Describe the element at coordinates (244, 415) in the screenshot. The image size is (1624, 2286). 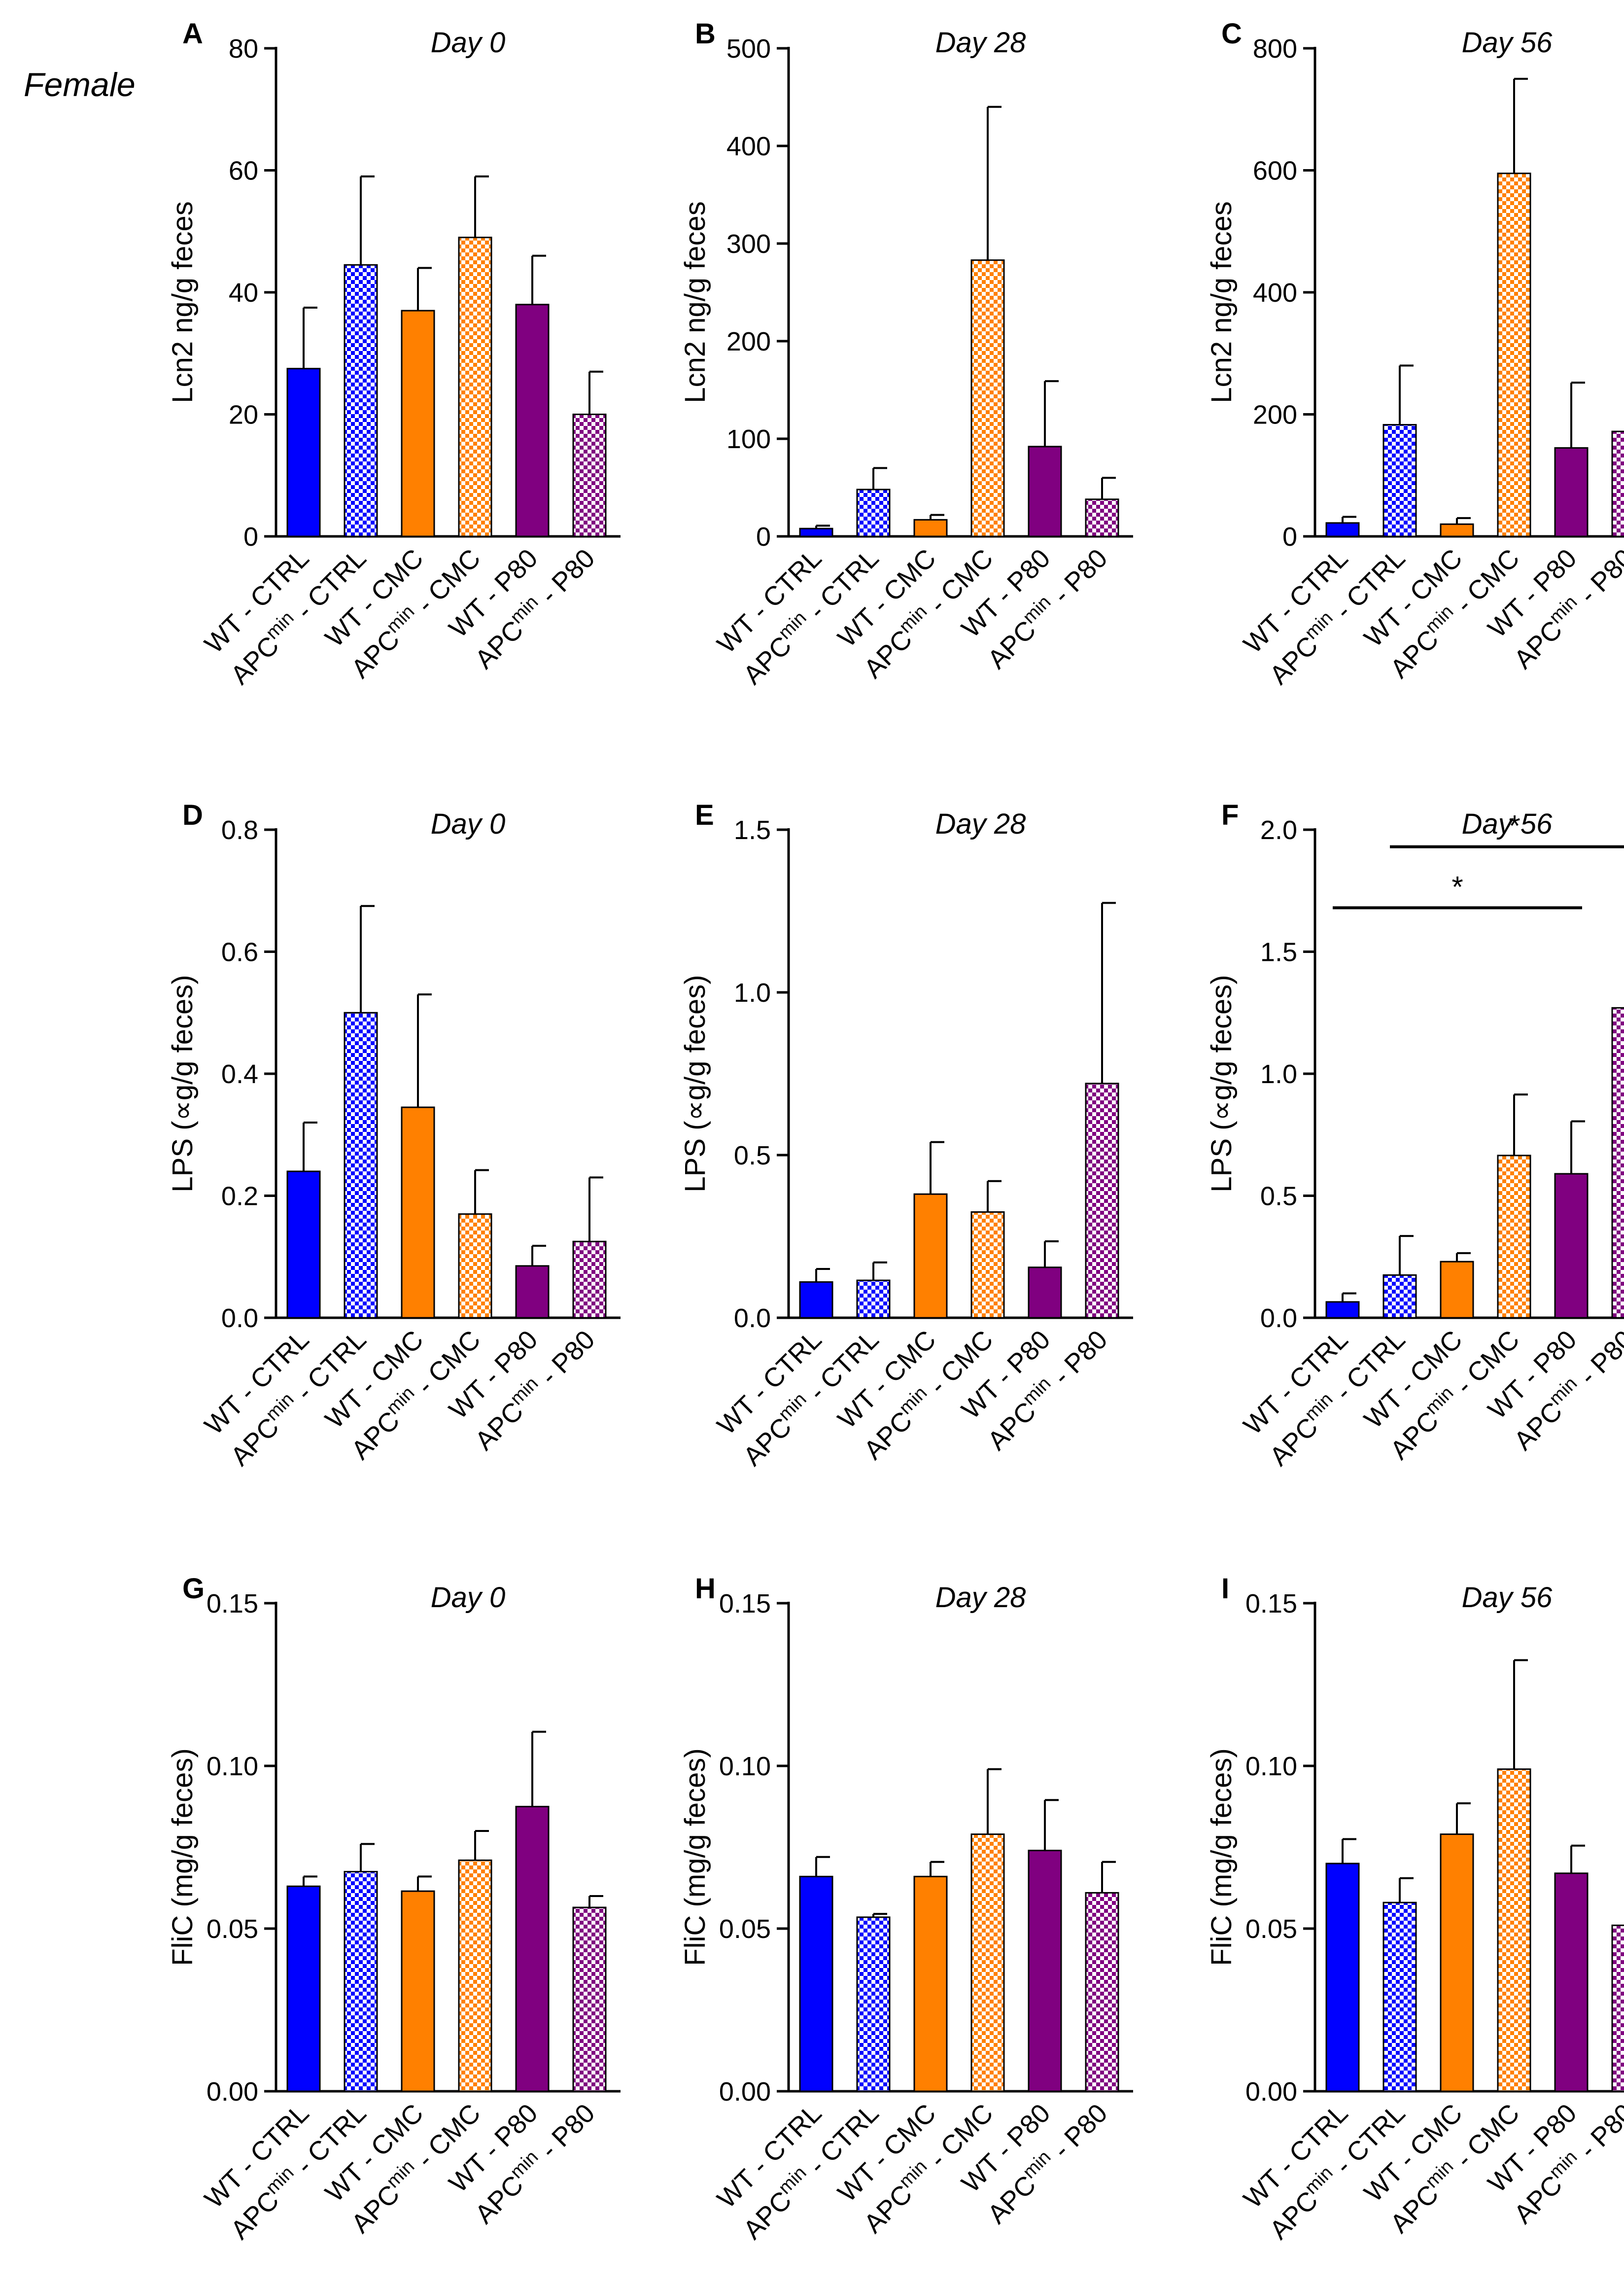
I see `y-tick-label: 20` at that location.